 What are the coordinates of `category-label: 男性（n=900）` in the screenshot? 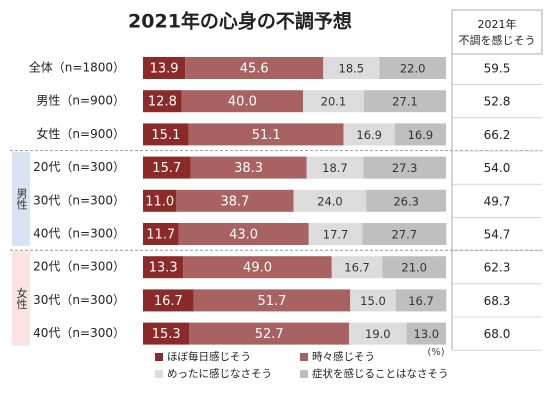 It's located at (80, 101).